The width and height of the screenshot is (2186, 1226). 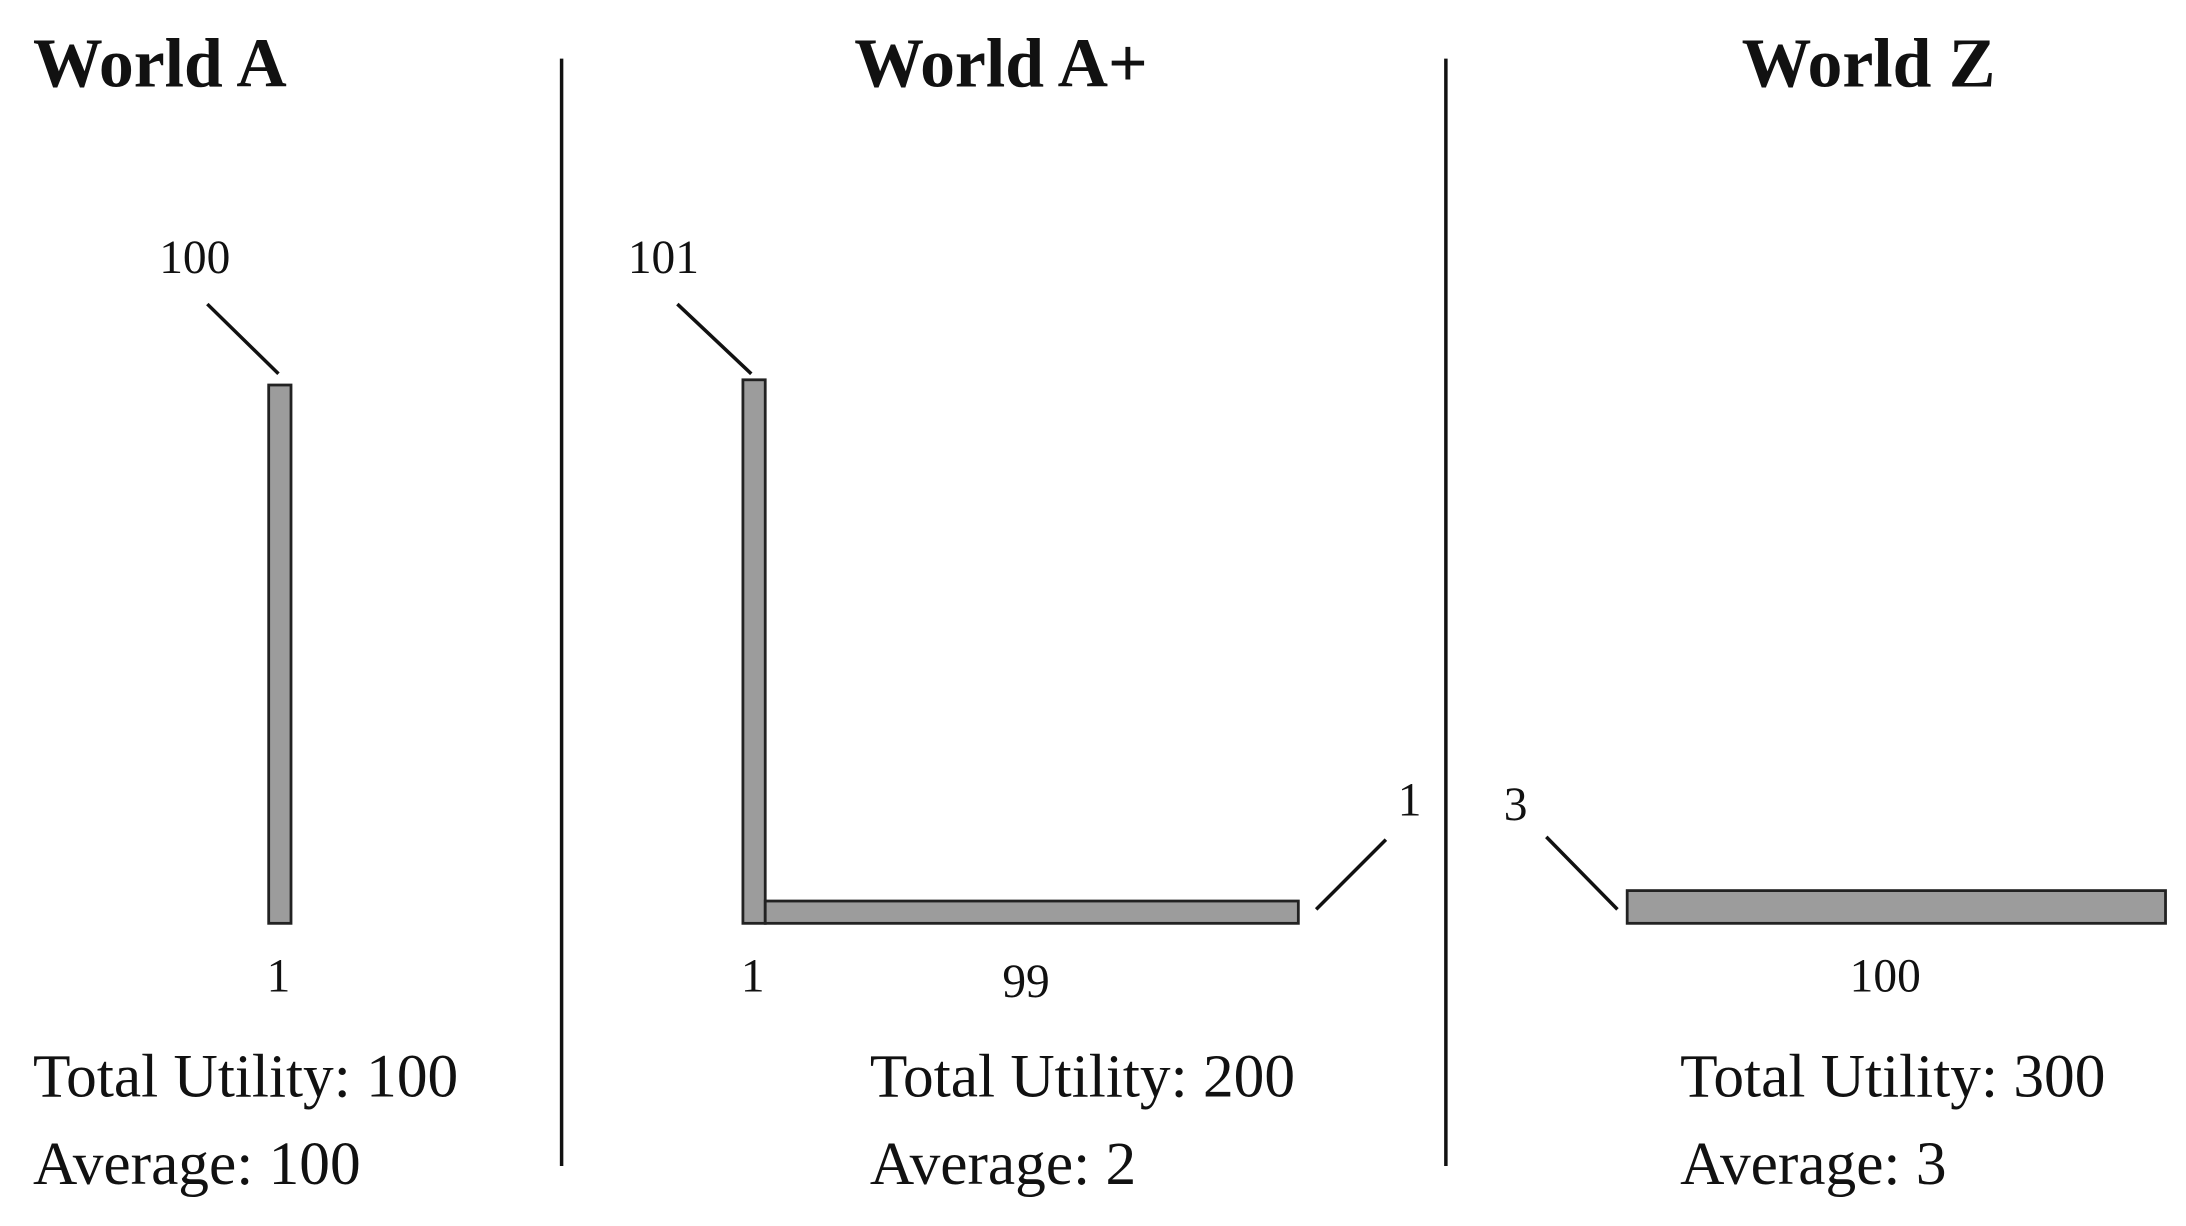 I want to click on utility-label: 1, so click(x=1410, y=801).